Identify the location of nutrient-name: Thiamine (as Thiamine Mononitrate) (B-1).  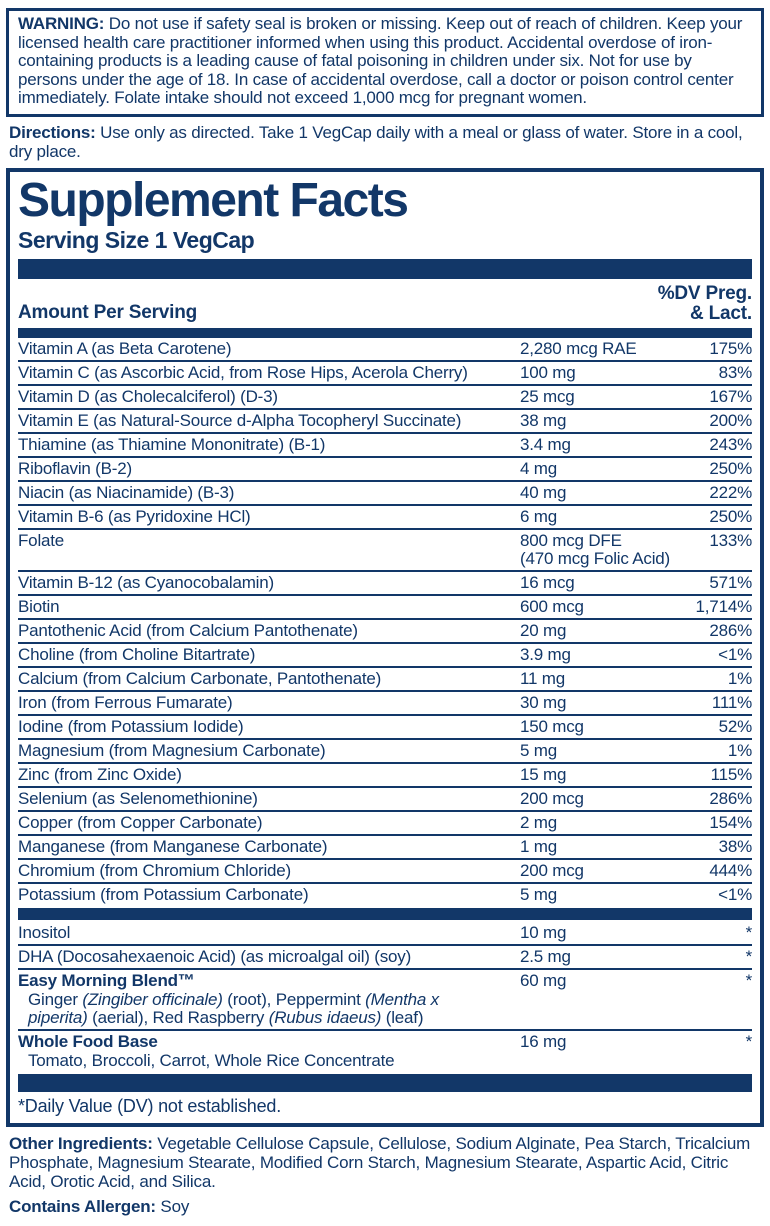
(172, 444).